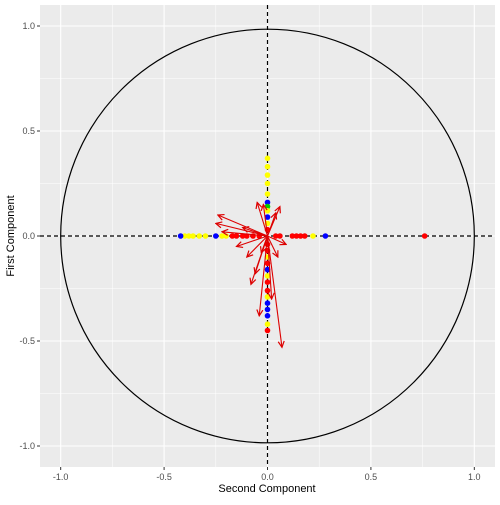 The image size is (500, 505). What do you see at coordinates (61, 477) in the screenshot?
I see `x-tick-label: -1.0` at bounding box center [61, 477].